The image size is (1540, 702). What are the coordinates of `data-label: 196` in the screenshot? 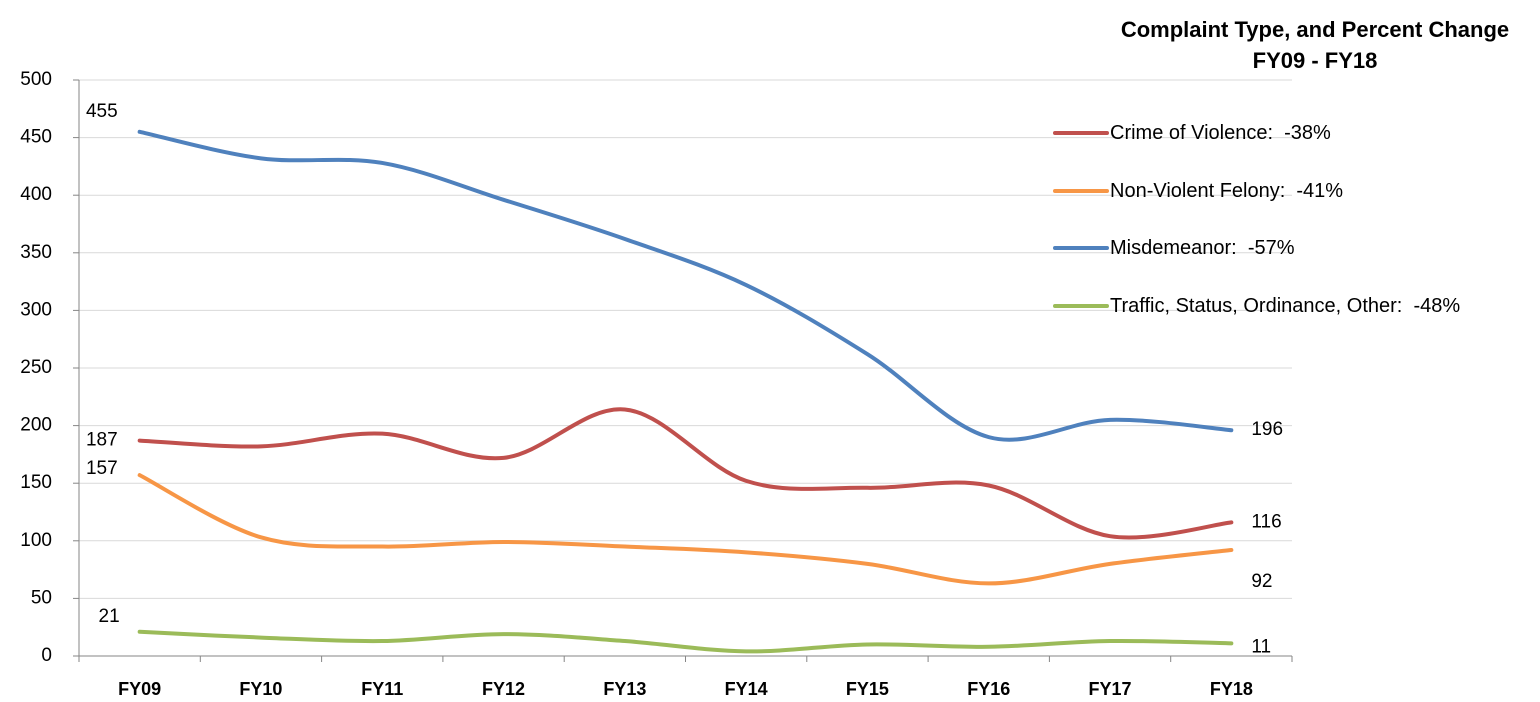 It's located at (1267, 429).